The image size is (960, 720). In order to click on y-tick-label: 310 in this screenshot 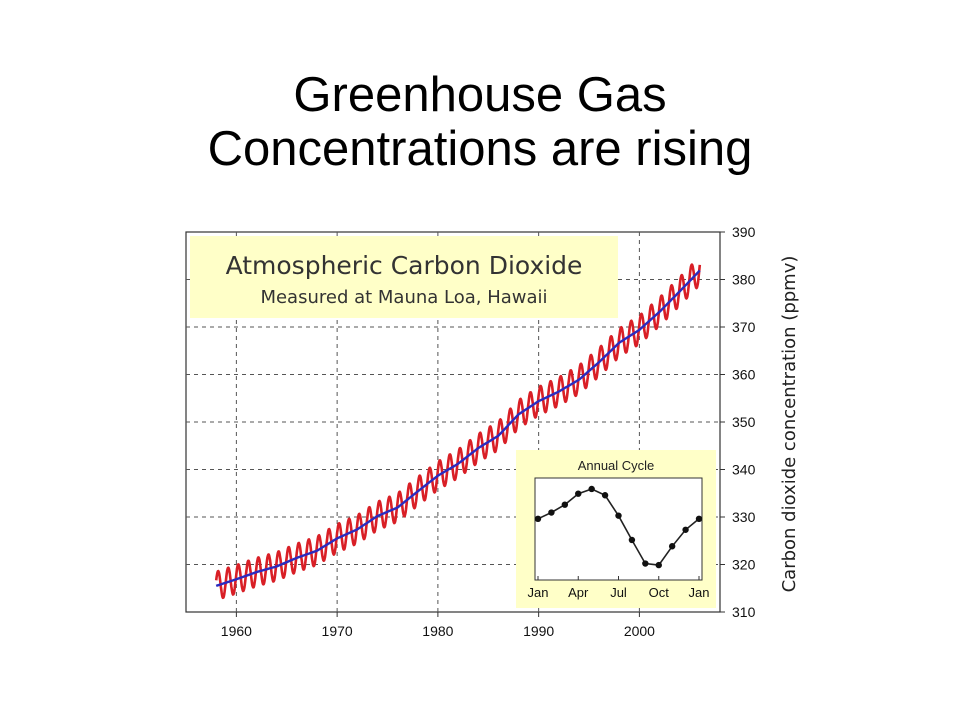, I will do `click(744, 612)`.